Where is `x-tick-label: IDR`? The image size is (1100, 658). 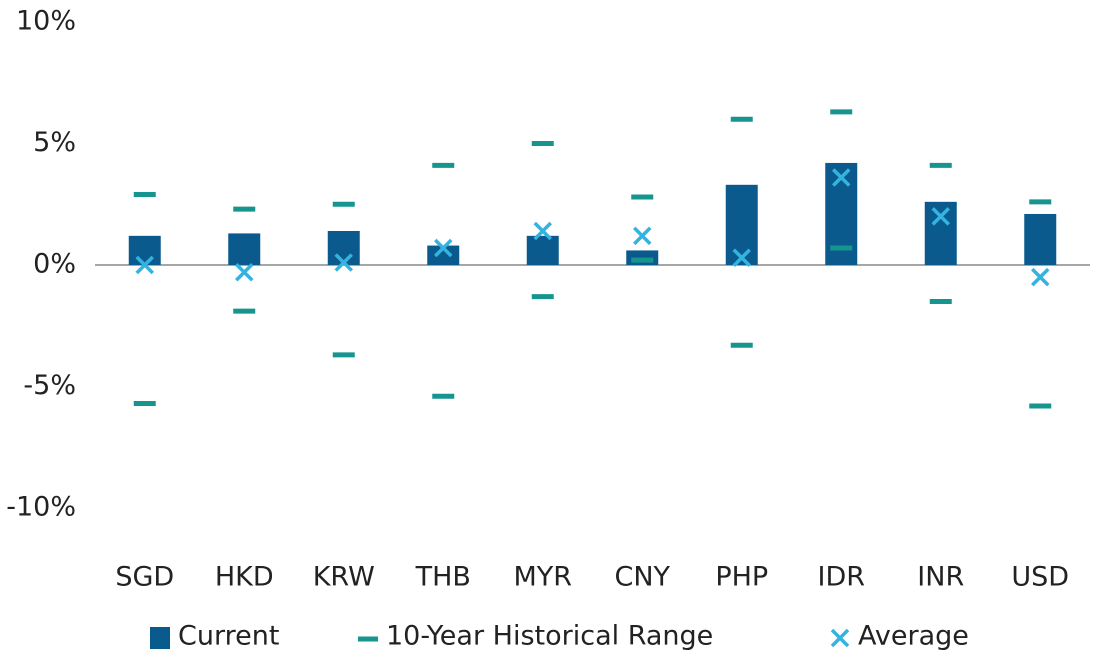 x-tick-label: IDR is located at coordinates (841, 577).